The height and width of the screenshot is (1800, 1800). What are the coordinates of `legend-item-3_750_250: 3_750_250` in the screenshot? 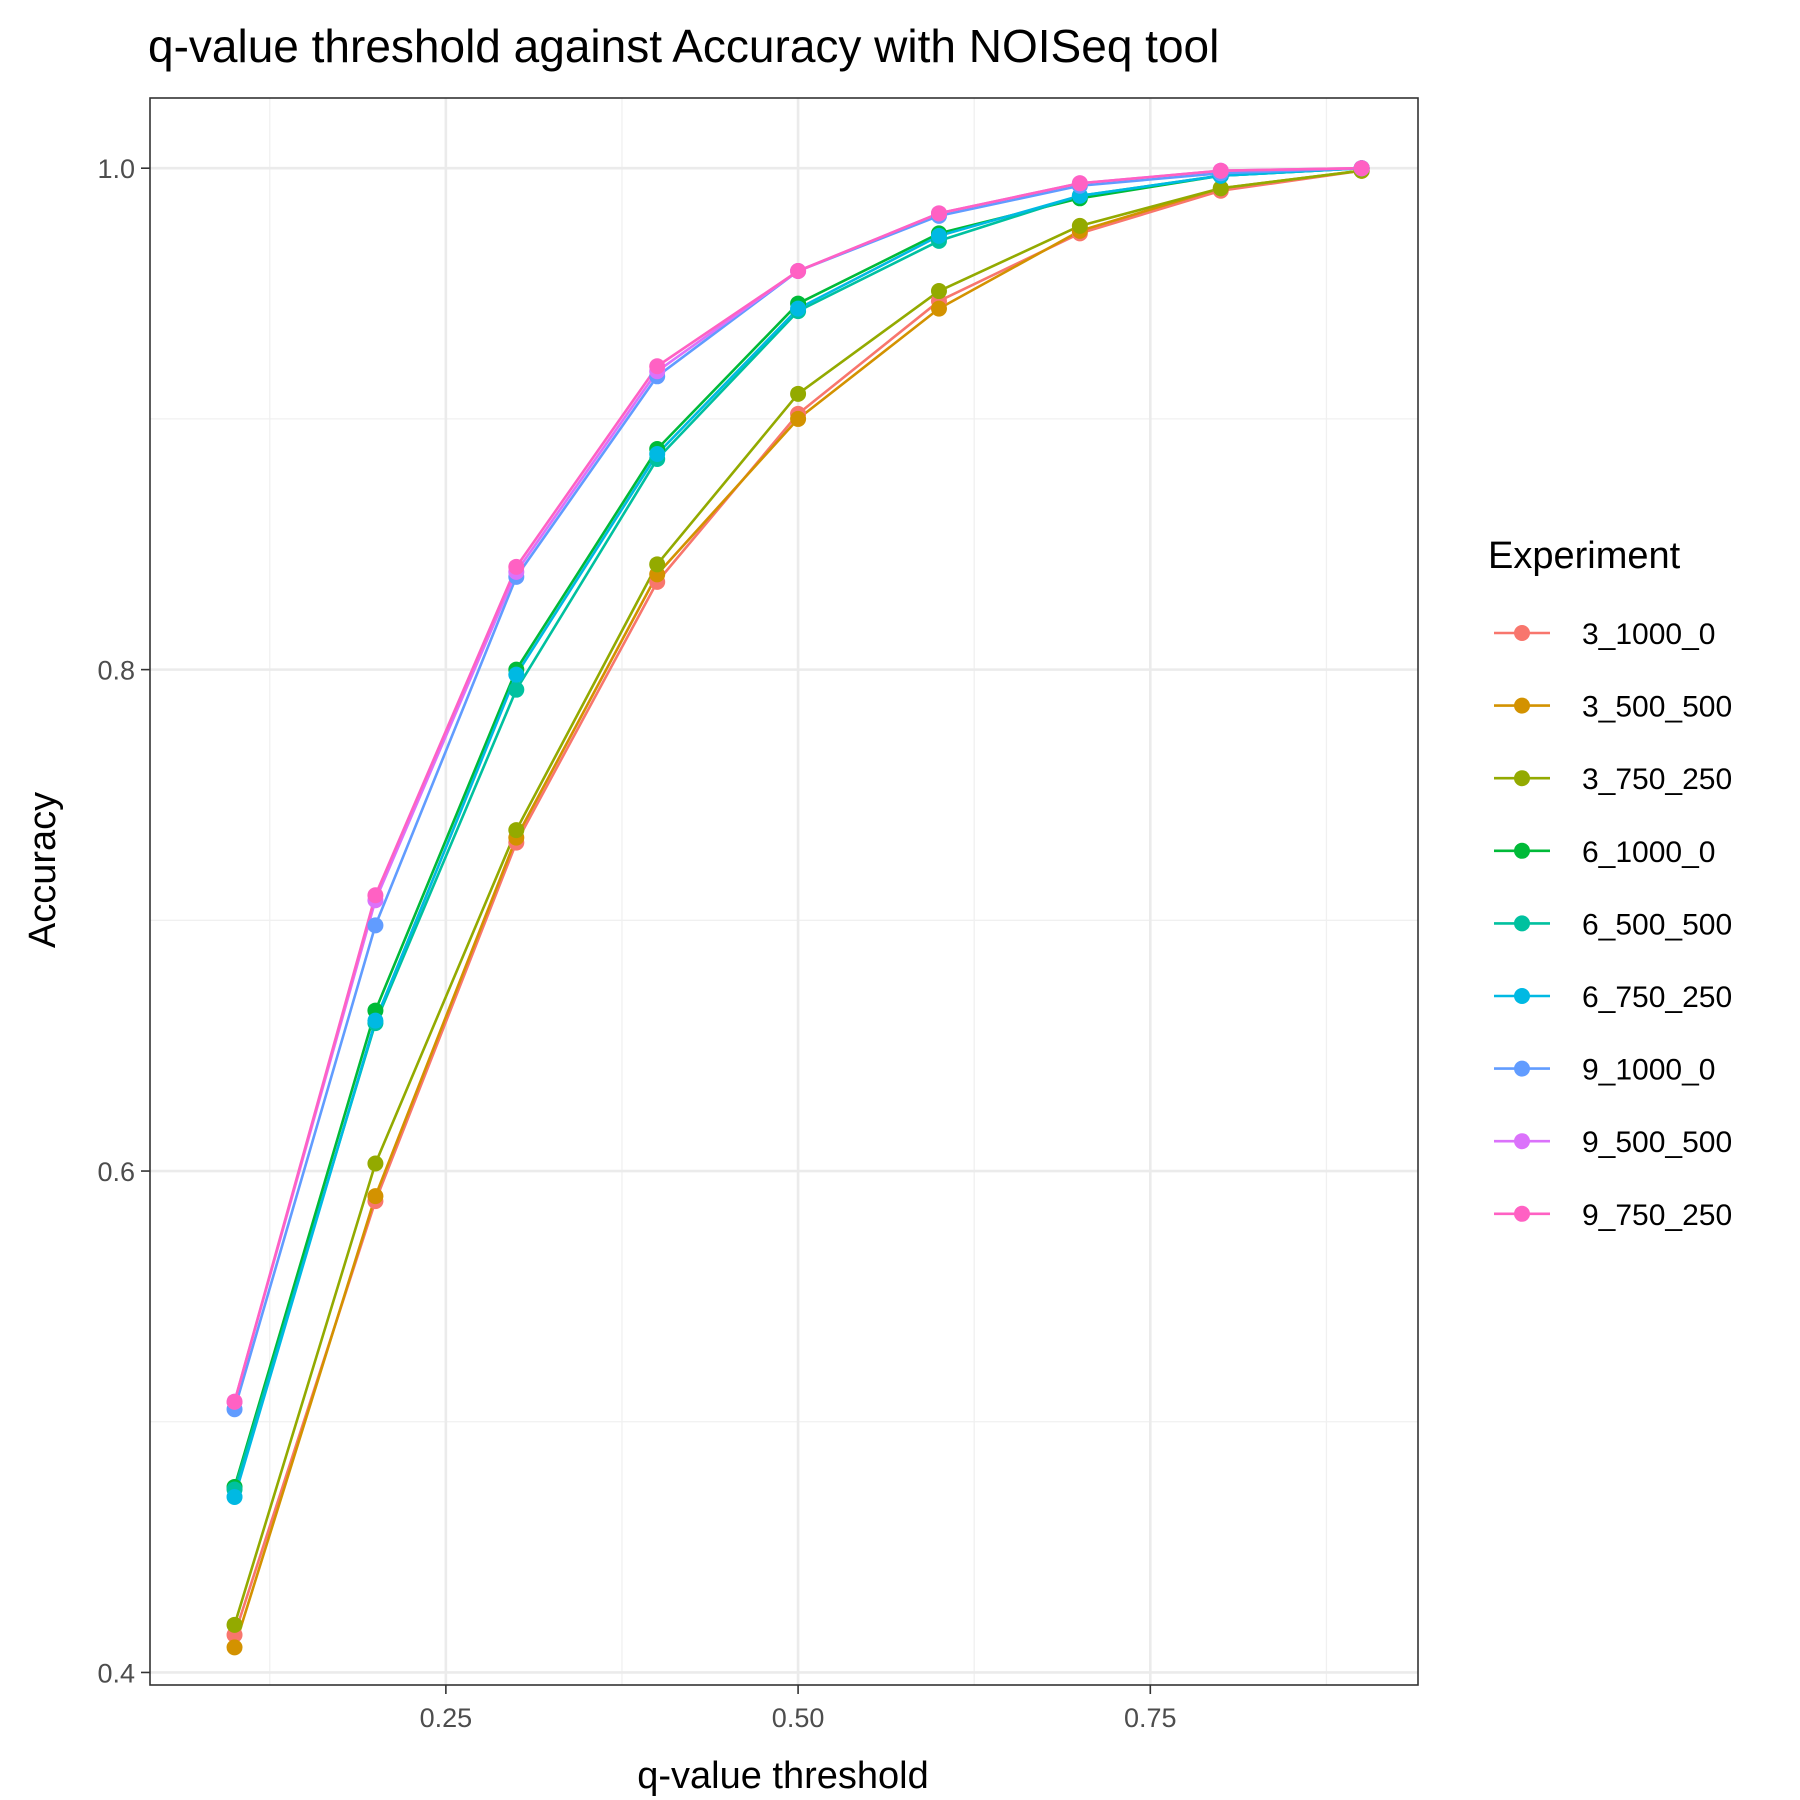 It's located at (1613, 779).